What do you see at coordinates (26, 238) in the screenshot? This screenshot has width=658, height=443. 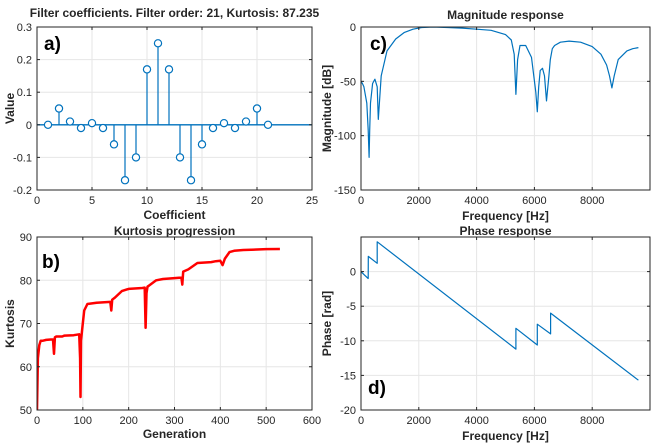 I see `tick-label-y: 90` at bounding box center [26, 238].